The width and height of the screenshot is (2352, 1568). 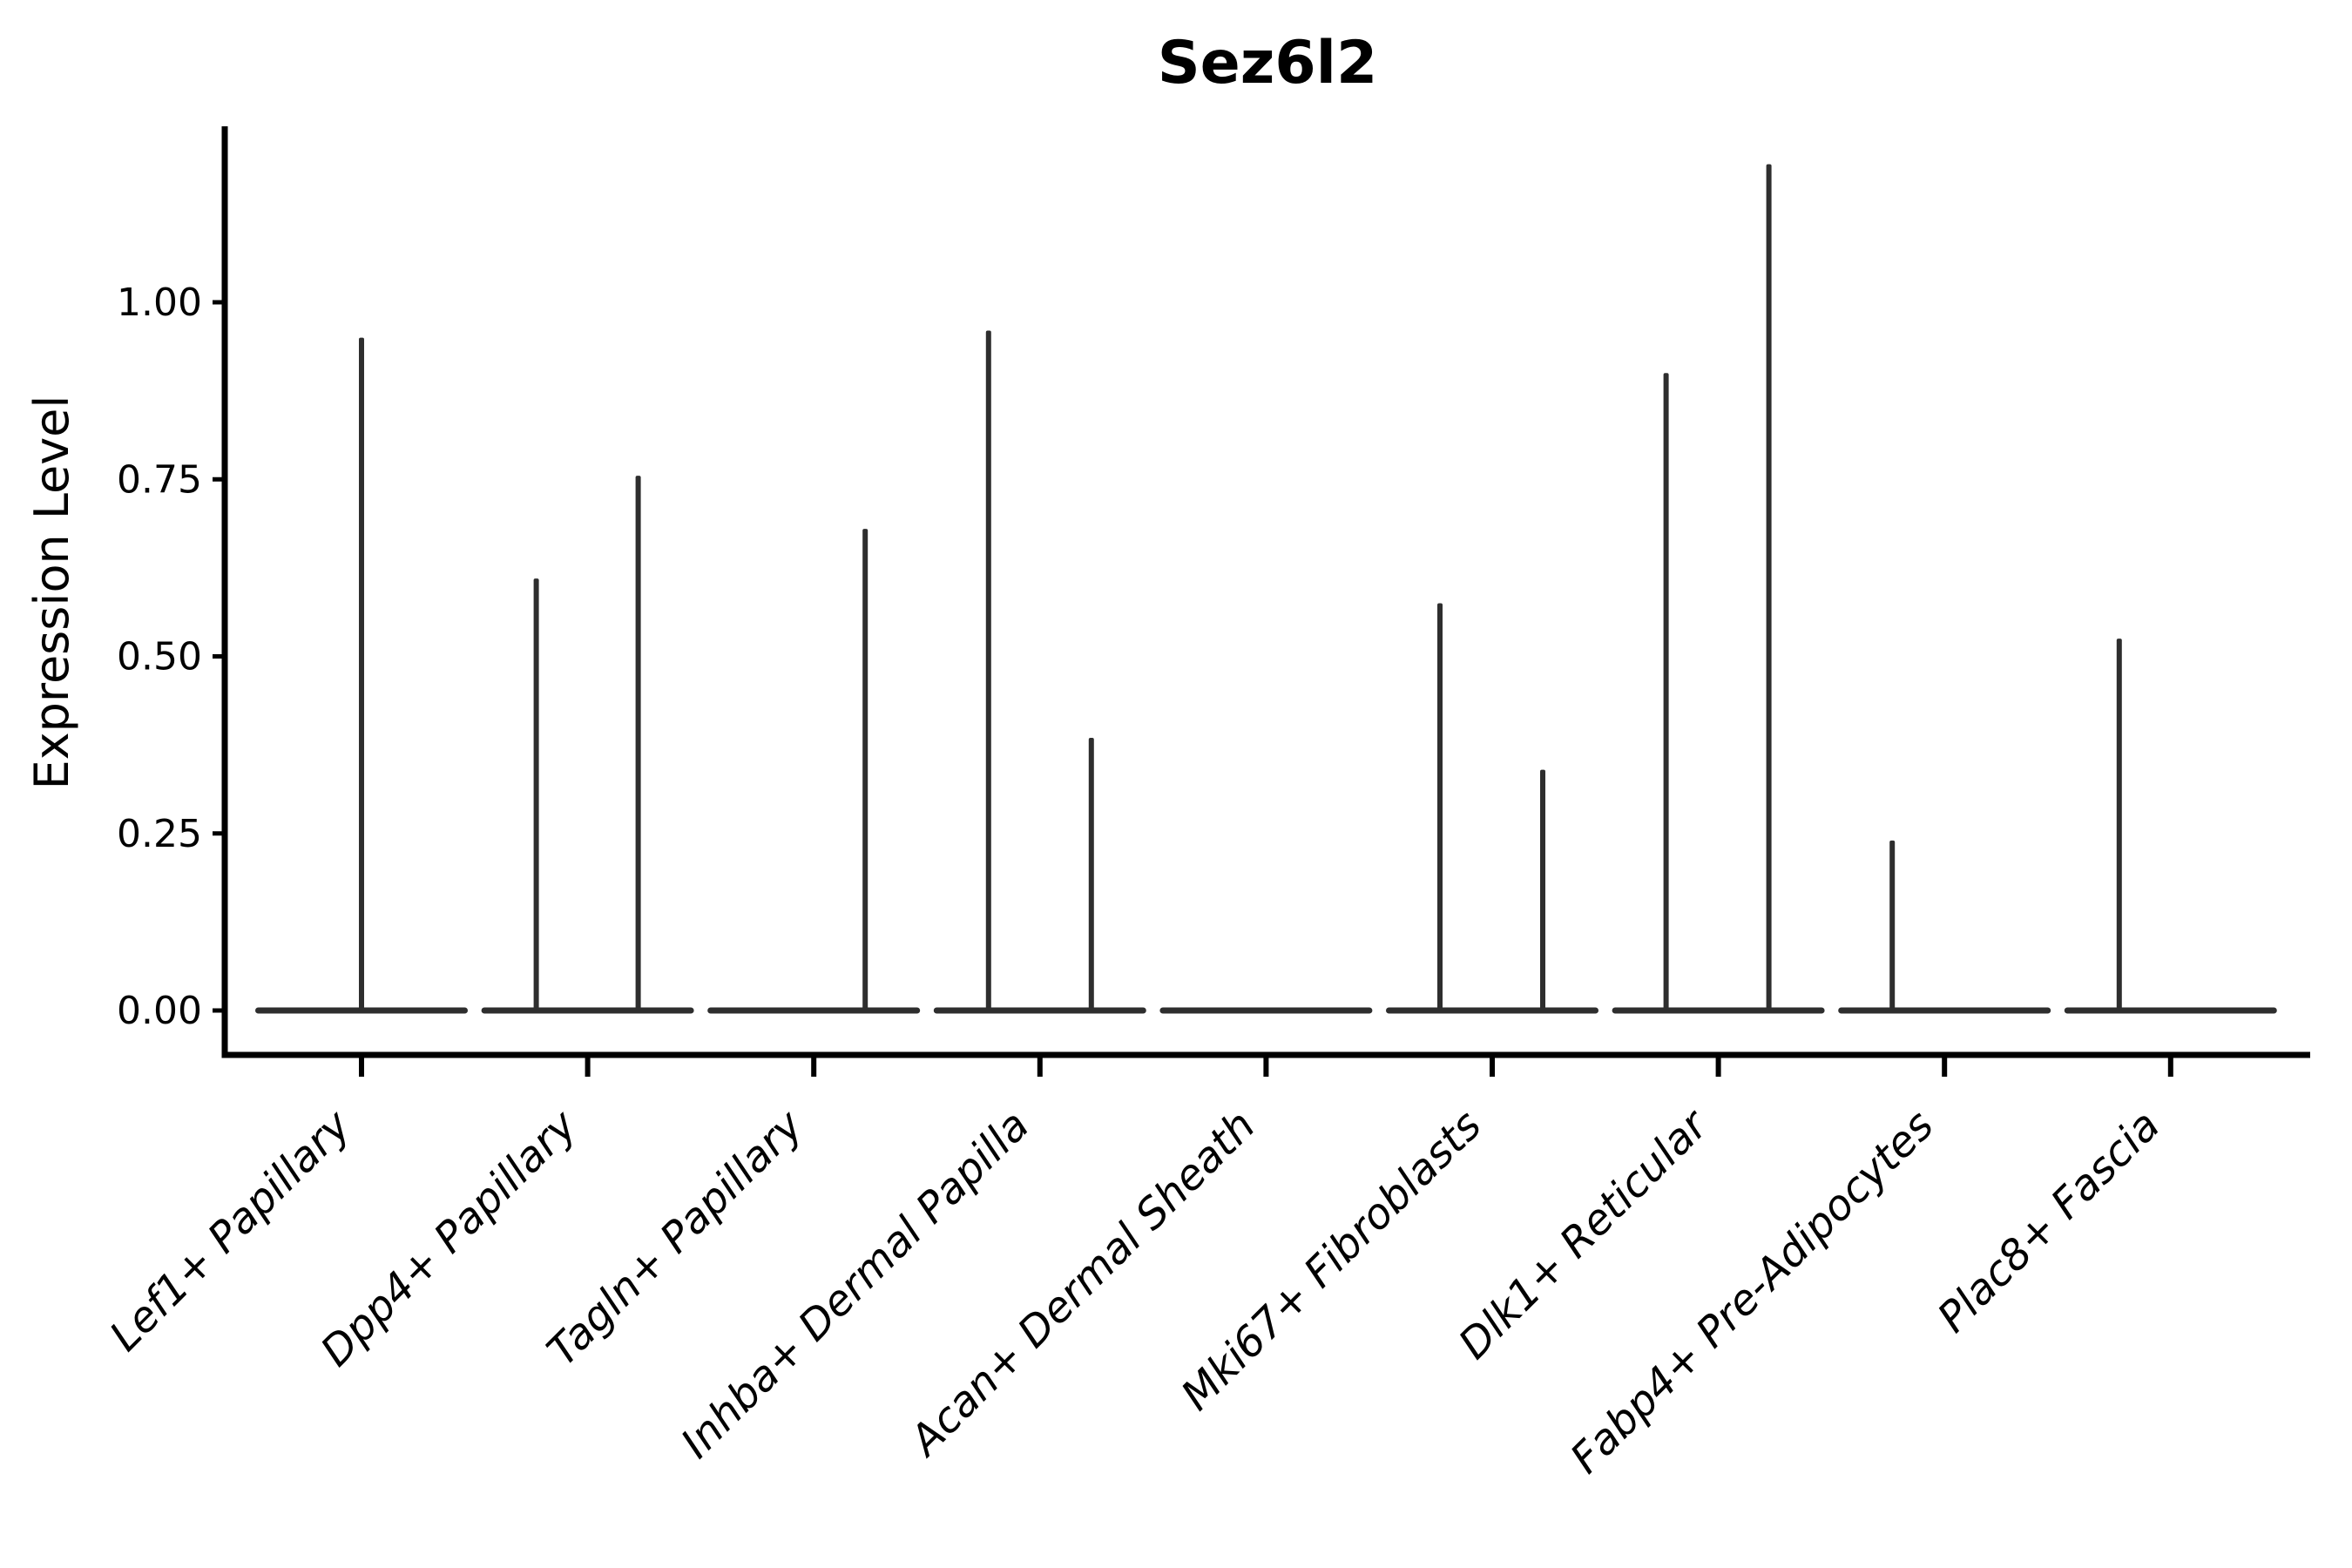 What do you see at coordinates (159, 480) in the screenshot?
I see `y-tick-label: 0.75` at bounding box center [159, 480].